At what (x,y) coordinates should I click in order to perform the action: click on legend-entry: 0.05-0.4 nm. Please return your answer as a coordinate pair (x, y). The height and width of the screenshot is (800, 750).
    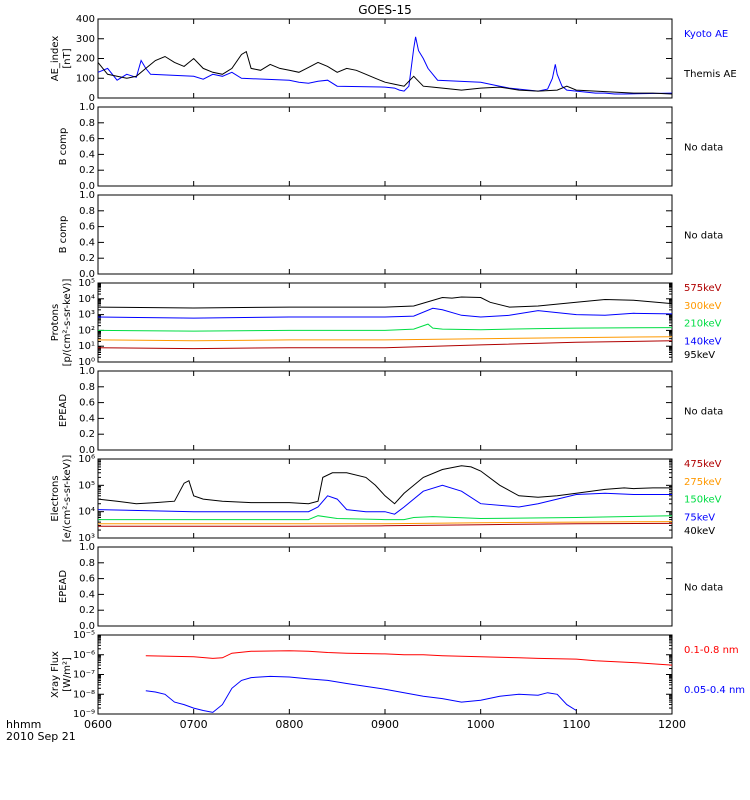
    Looking at the image, I should click on (714, 690).